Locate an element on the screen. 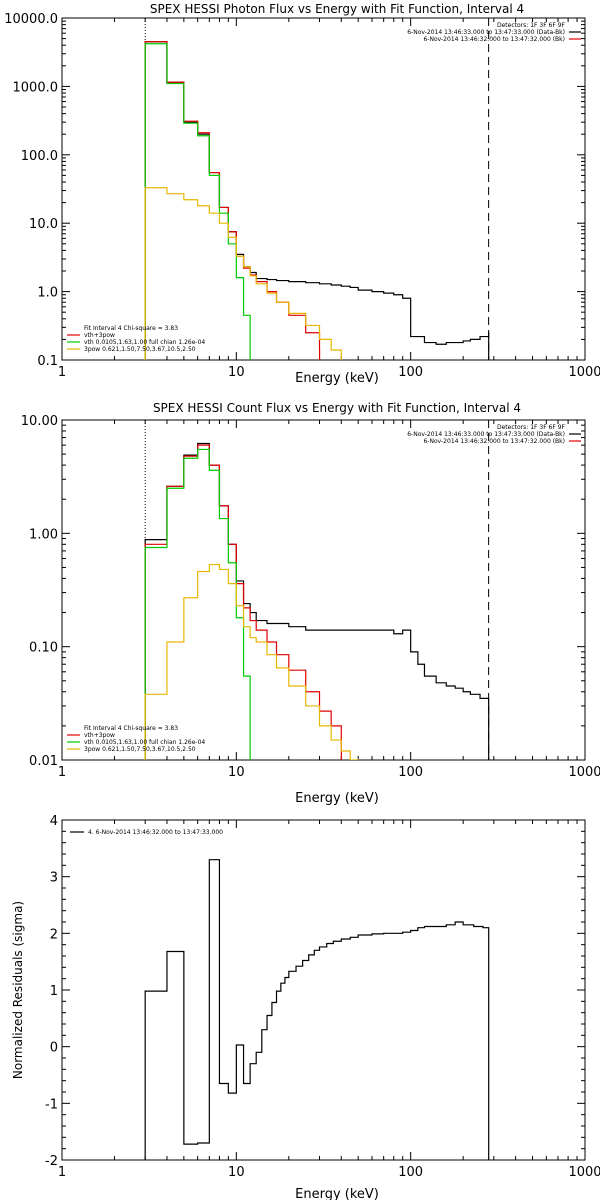  resid-ytick-label: 4 is located at coordinates (54, 821).